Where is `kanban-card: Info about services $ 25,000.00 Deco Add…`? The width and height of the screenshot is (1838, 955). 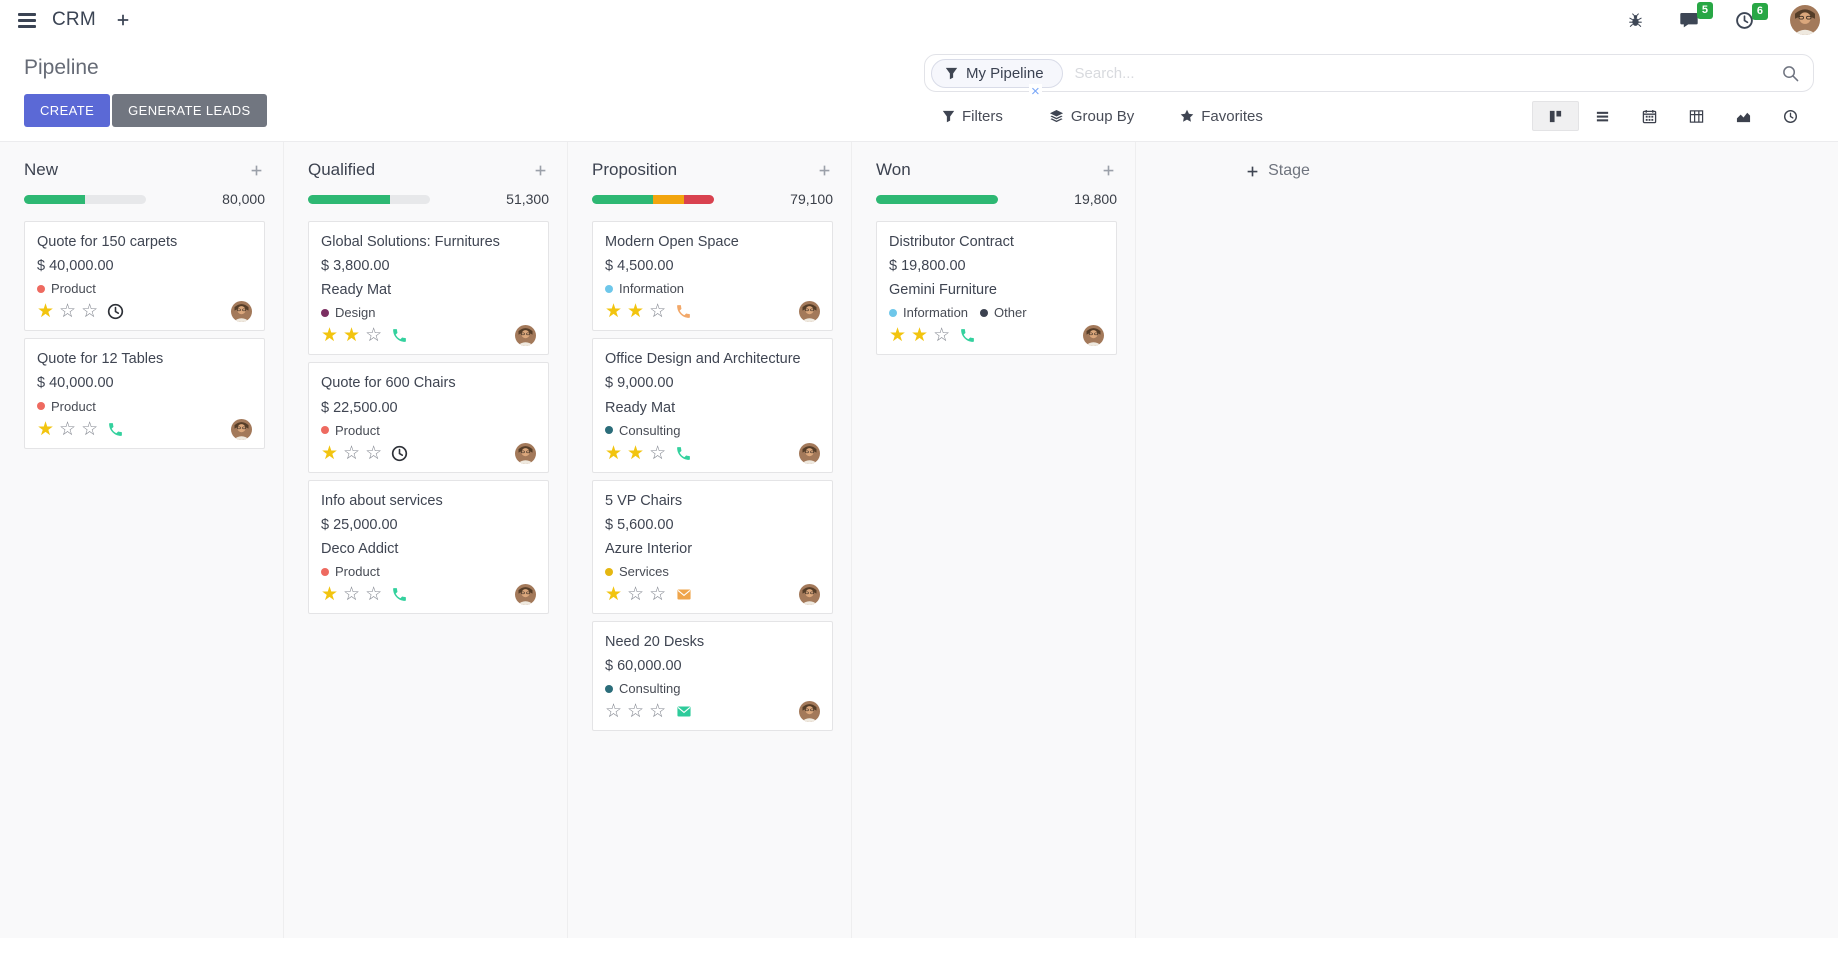 kanban-card: Info about services $ 25,000.00 Deco Add… is located at coordinates (428, 546).